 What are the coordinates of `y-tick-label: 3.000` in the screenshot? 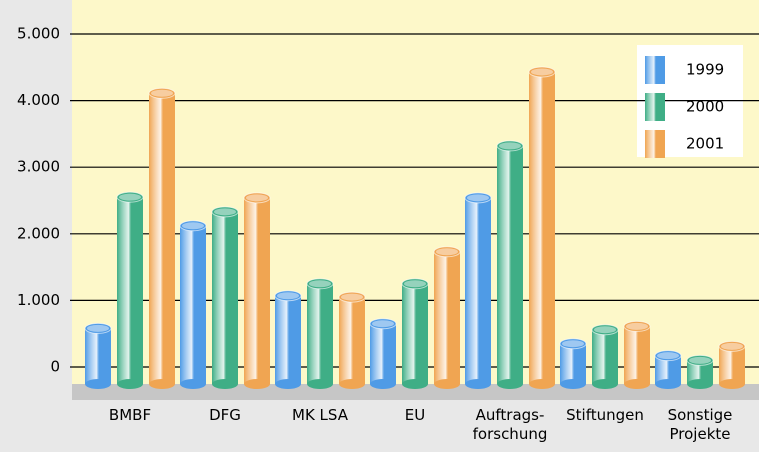 It's located at (38, 167).